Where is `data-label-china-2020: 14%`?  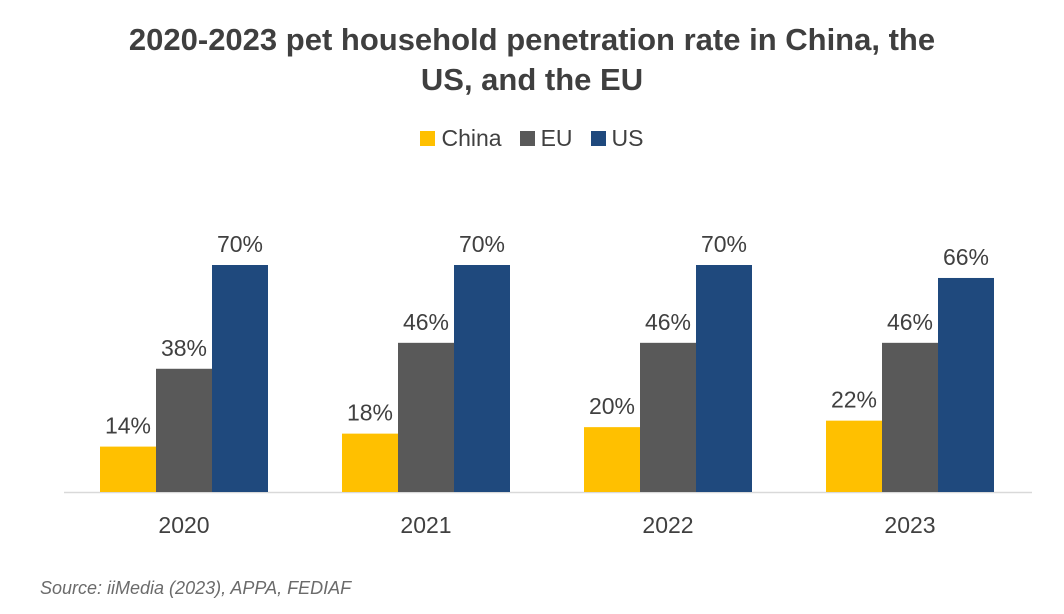 data-label-china-2020: 14% is located at coordinates (128, 426).